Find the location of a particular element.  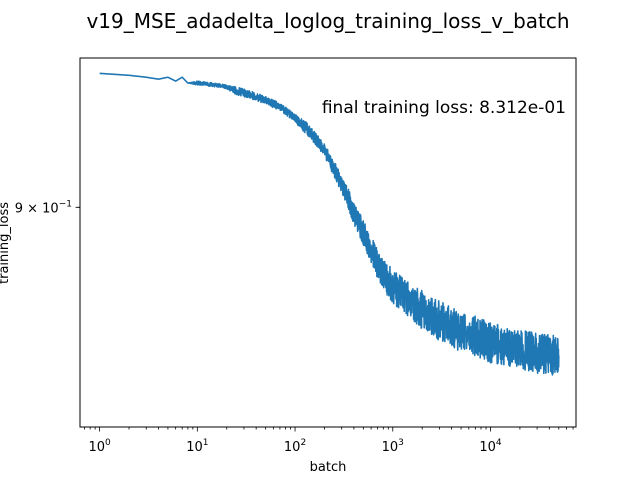

x-axis-label: batch is located at coordinates (328, 467).